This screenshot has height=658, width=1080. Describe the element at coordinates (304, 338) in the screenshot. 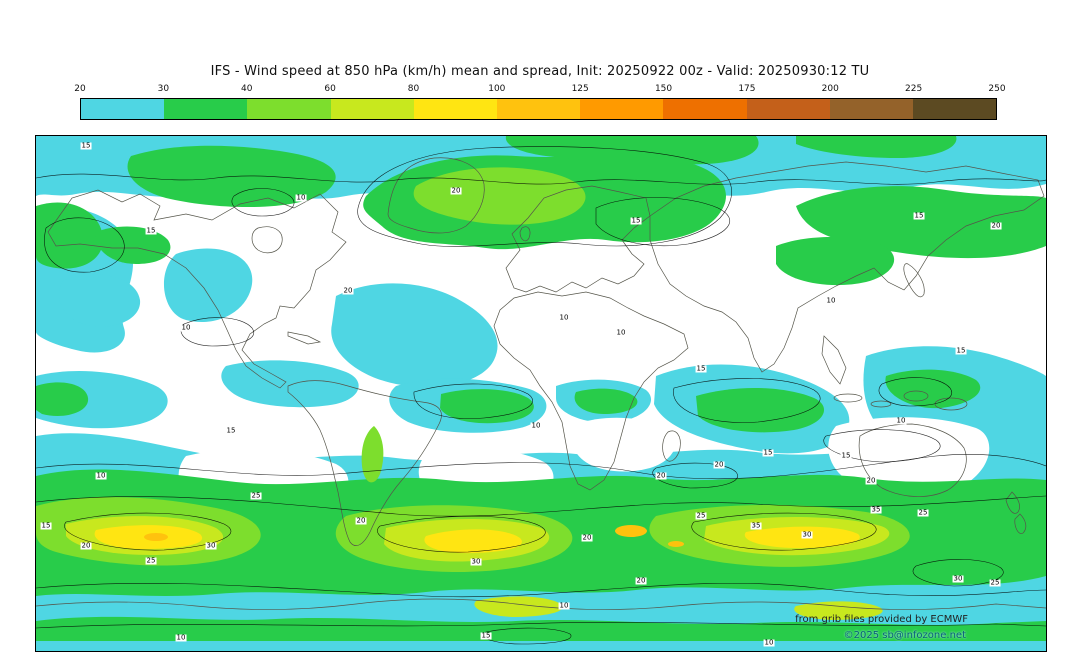

I see `coastline-cuba` at that location.